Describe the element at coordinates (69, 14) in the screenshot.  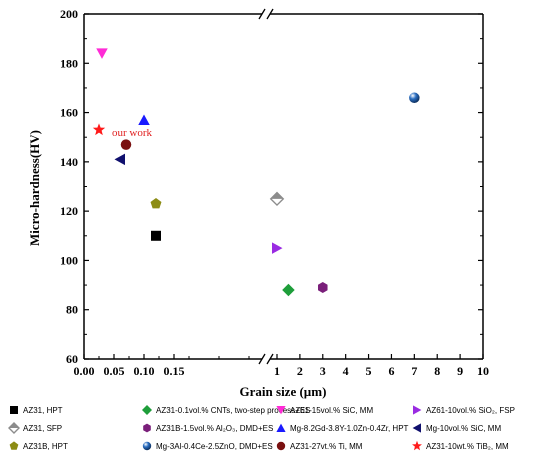
I see `y-tick-label: 200` at that location.